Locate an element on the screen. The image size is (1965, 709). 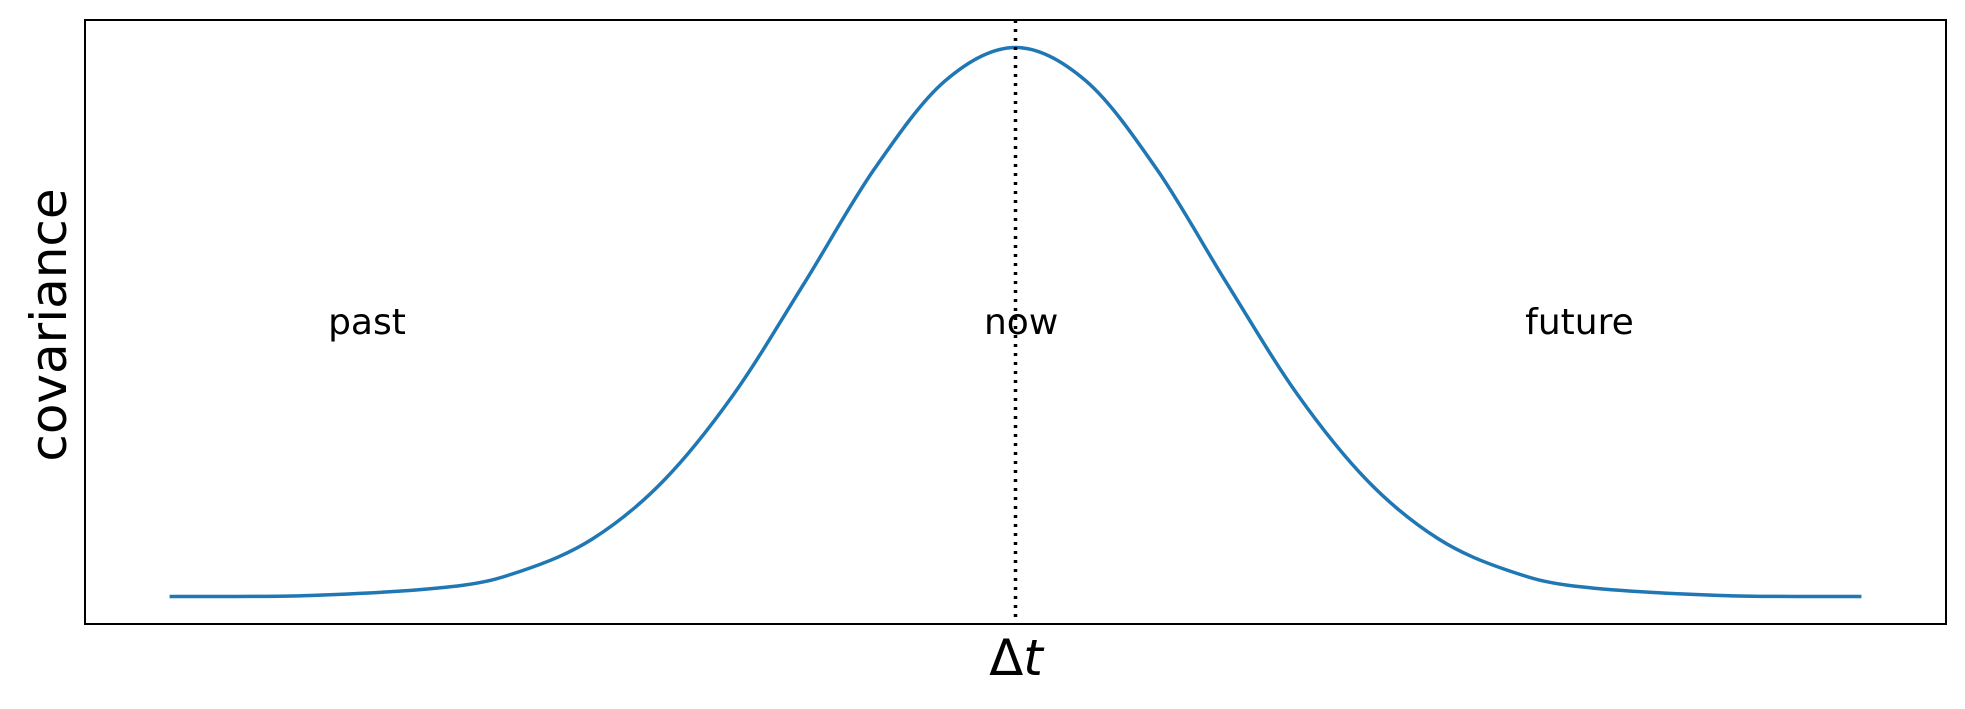
x-axis-label-variable: t is located at coordinates (1034, 658).